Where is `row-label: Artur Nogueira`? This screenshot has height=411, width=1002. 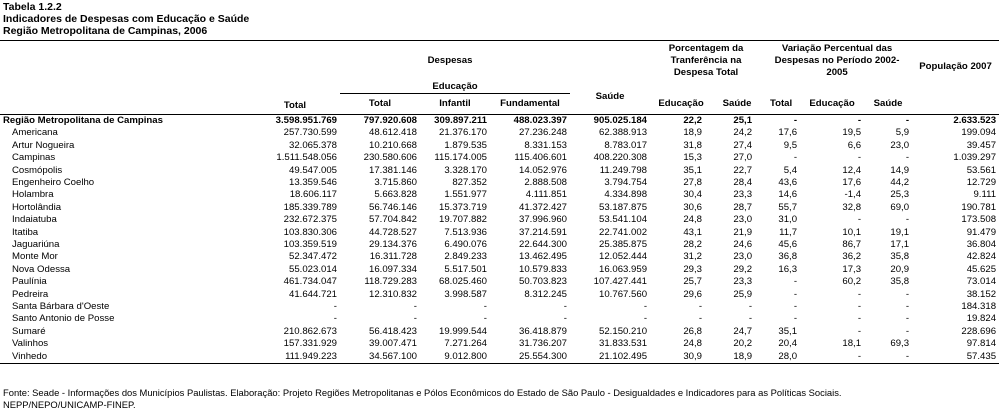 row-label: Artur Nogueira is located at coordinates (43, 145).